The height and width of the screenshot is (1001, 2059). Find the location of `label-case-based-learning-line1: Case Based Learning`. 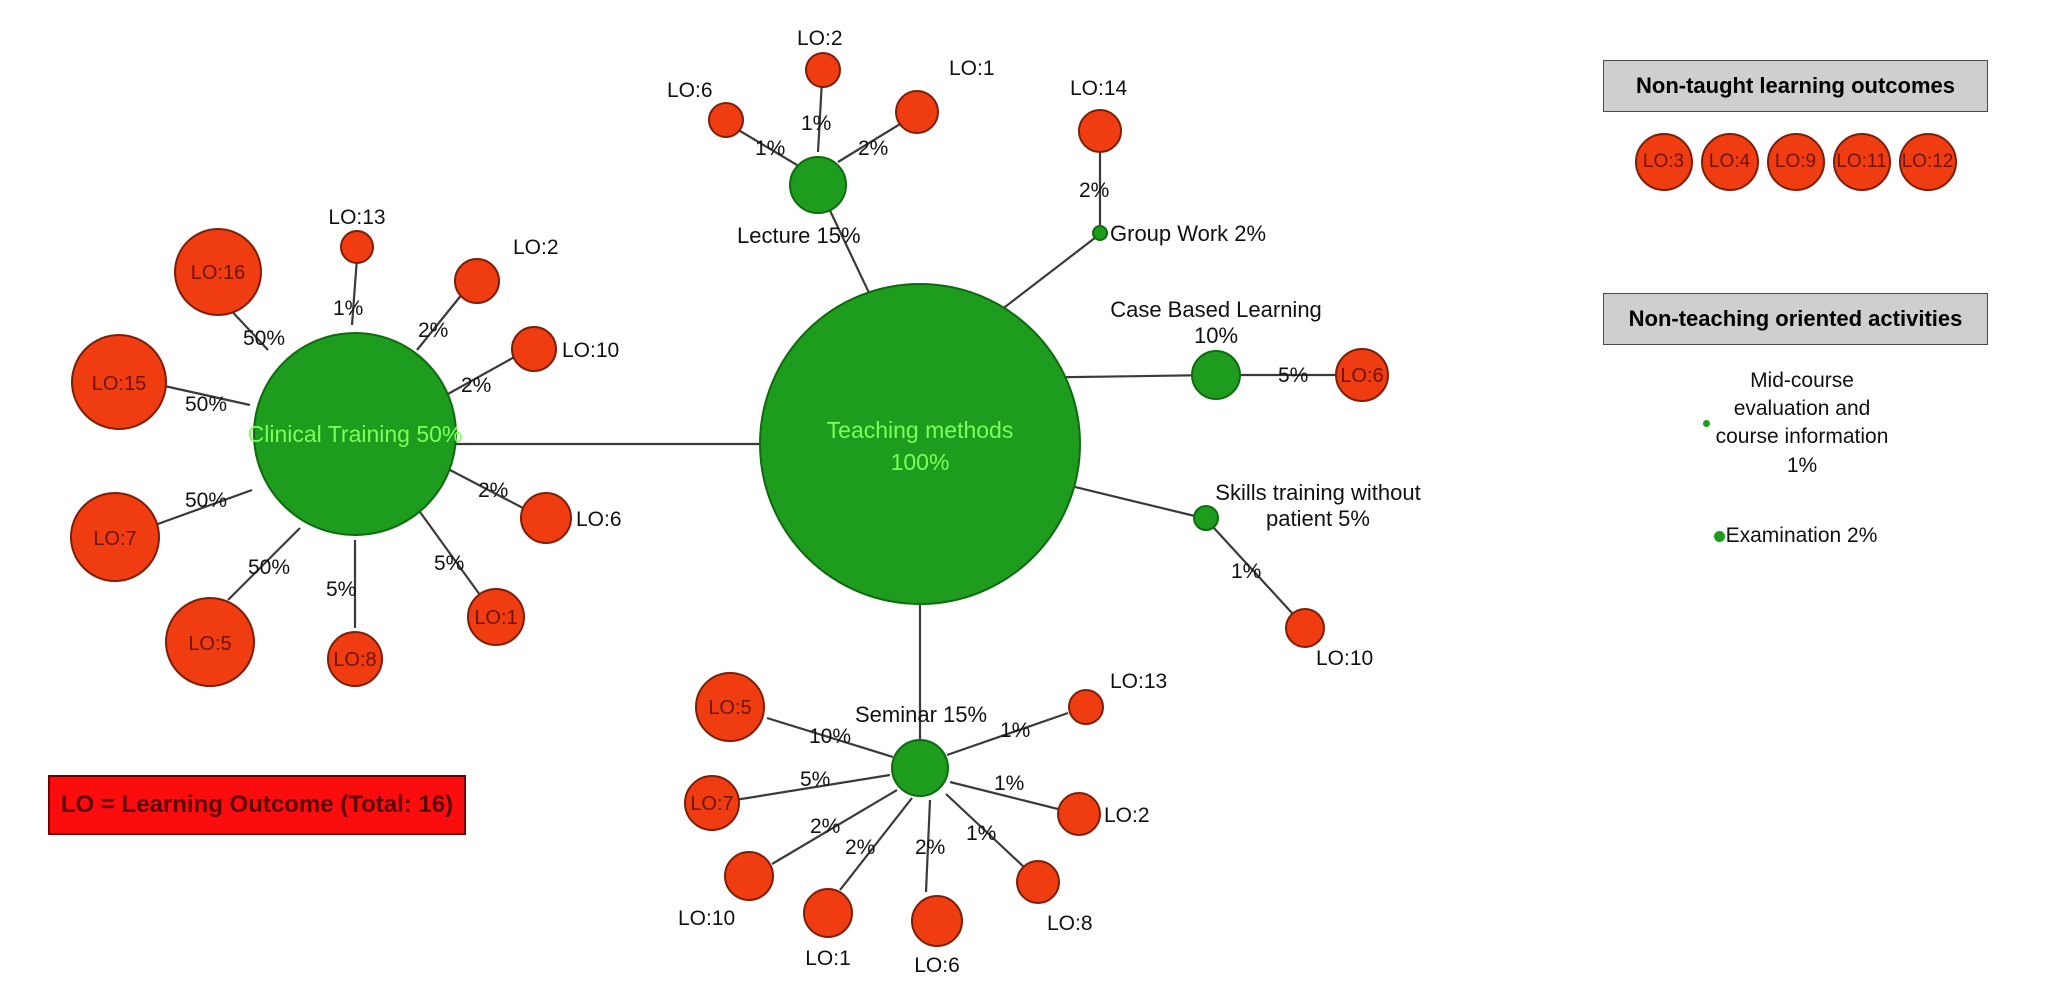

label-case-based-learning-line1: Case Based Learning is located at coordinates (1216, 309).